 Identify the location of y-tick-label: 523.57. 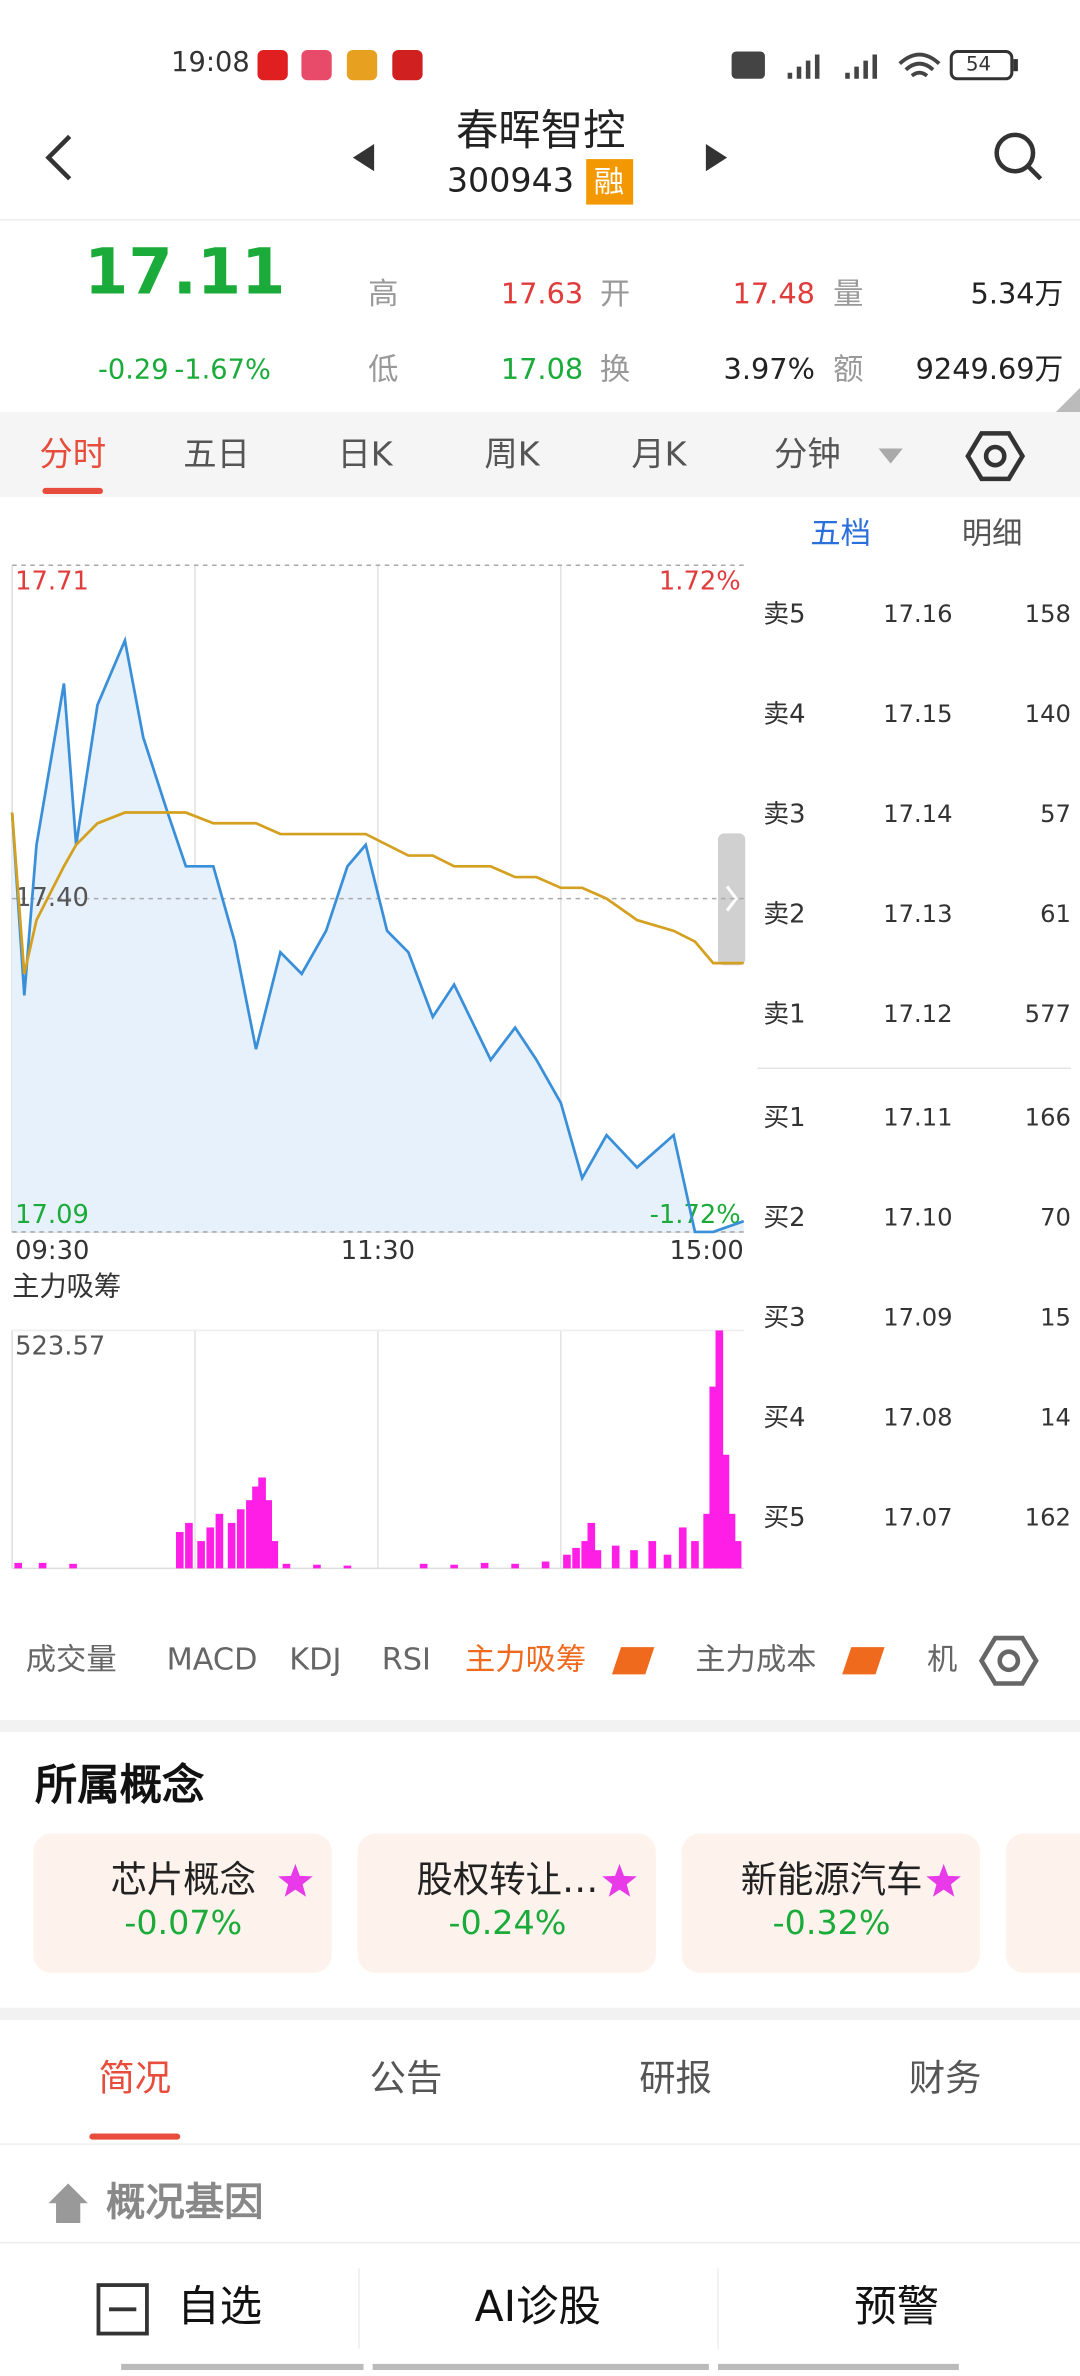
(60, 1347).